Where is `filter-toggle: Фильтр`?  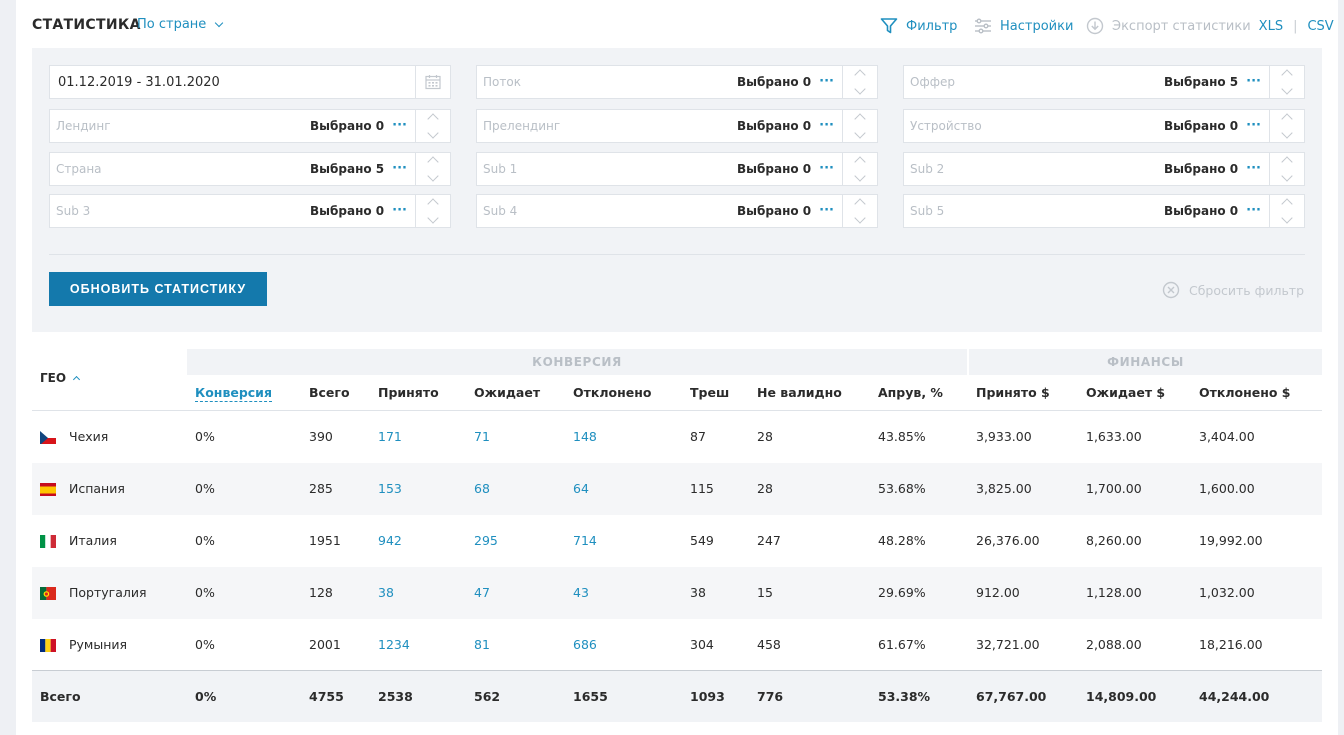
filter-toggle: Фильтр is located at coordinates (918, 26).